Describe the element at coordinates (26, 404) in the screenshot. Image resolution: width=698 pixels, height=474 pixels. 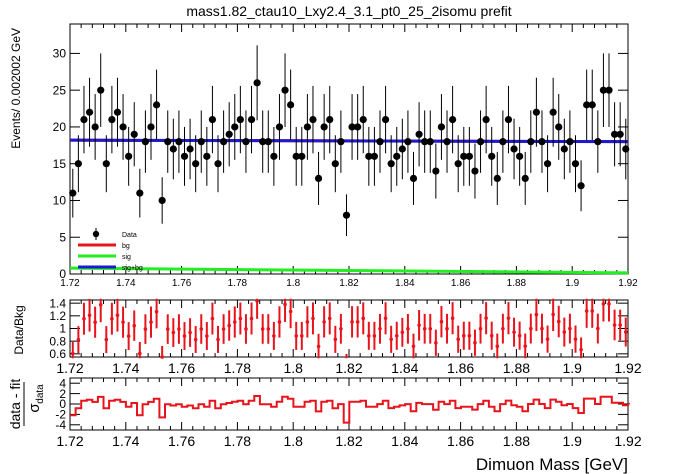
I see `pull-y-axis-label-group: data - fit σ data` at that location.